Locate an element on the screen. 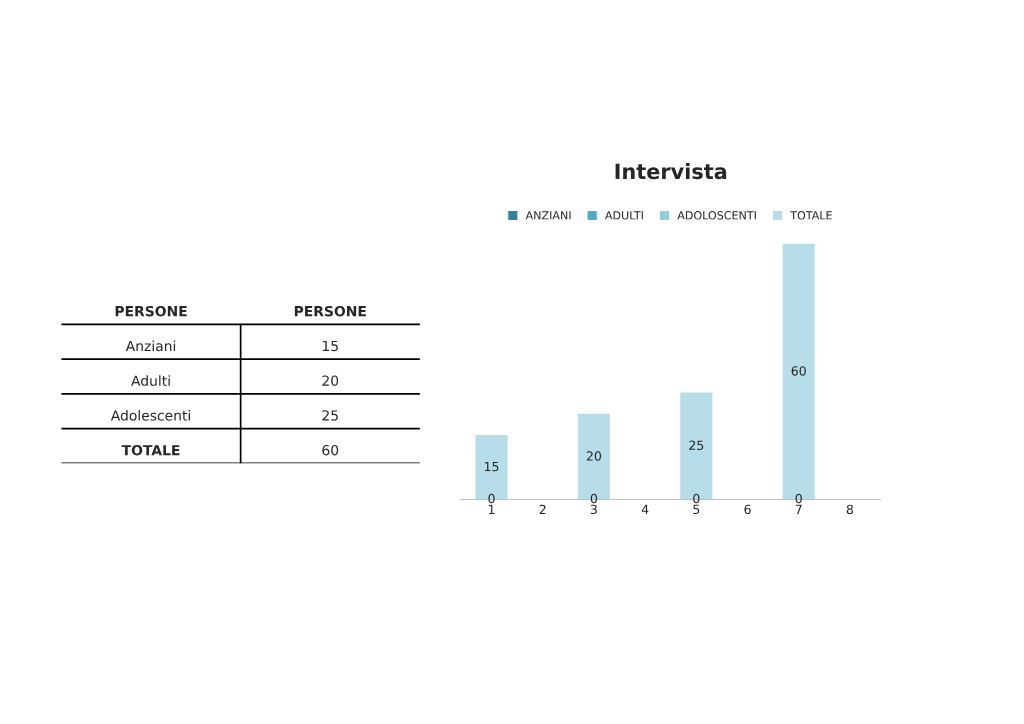 Image resolution: width=1024 pixels, height=724 pixels. text: 15 is located at coordinates (330, 346).